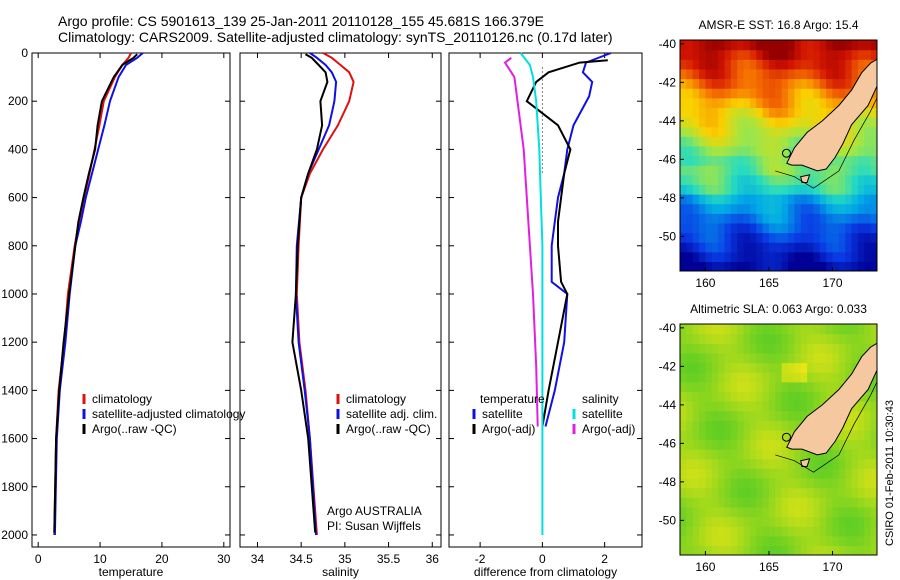 The image size is (900, 580). I want to click on difference-legend-entry: Argo(-adj), so click(508, 429).